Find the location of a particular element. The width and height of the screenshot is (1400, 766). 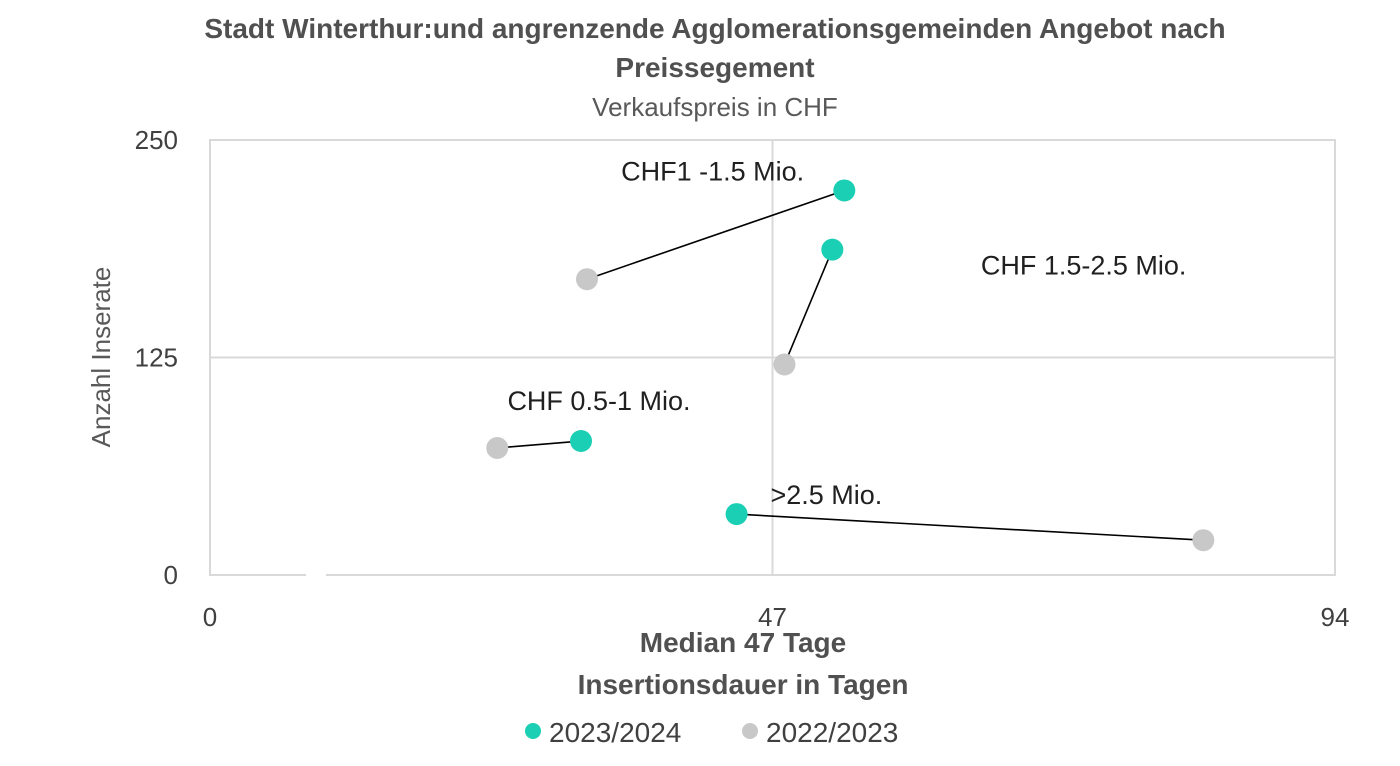

legend-marker-2022-2023 is located at coordinates (750, 731).